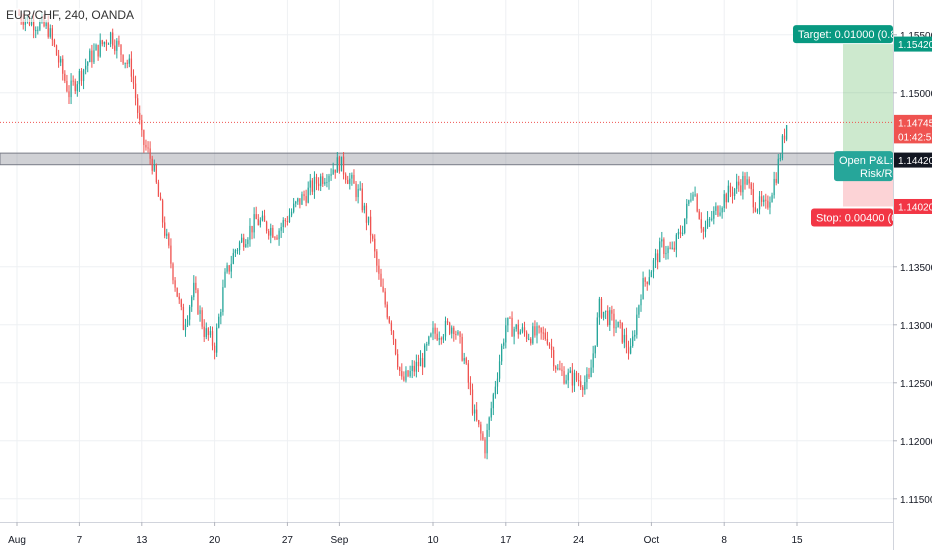 The image size is (932, 550). I want to click on time-axis: Aug 7 13 20 27 Sep 10 17 24 Oct 8 15, so click(446, 536).